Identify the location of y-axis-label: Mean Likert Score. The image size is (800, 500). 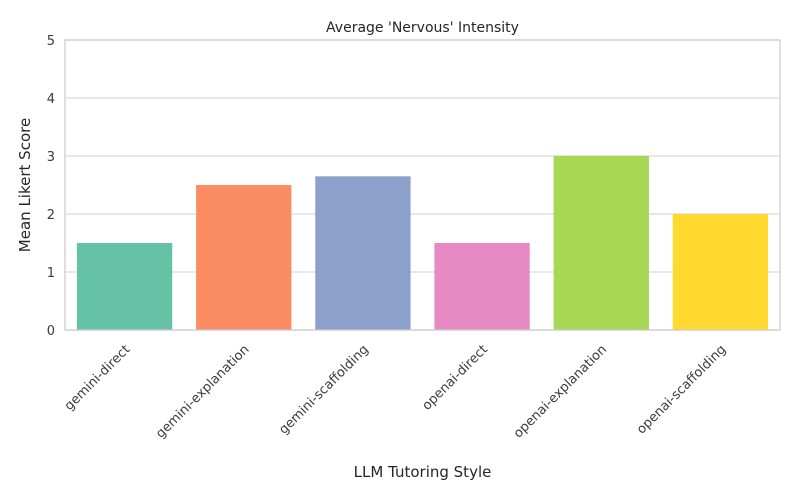
(25, 185).